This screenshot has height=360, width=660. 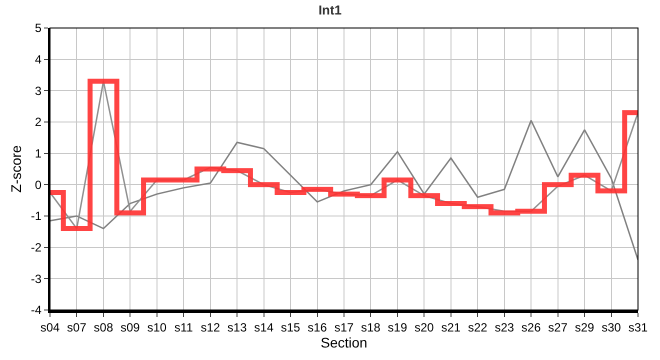 I want to click on x-tick-label: s26, so click(x=531, y=327).